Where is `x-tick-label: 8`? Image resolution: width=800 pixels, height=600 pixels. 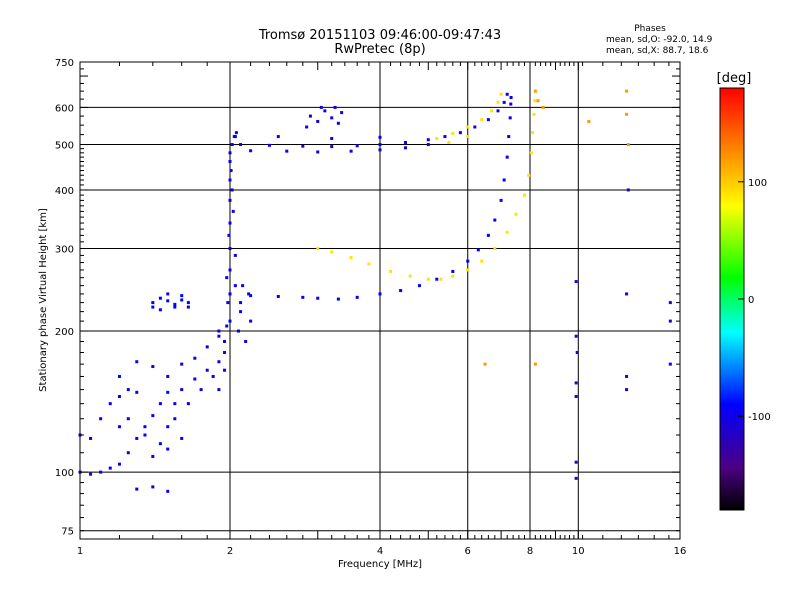
x-tick-label: 8 is located at coordinates (530, 551).